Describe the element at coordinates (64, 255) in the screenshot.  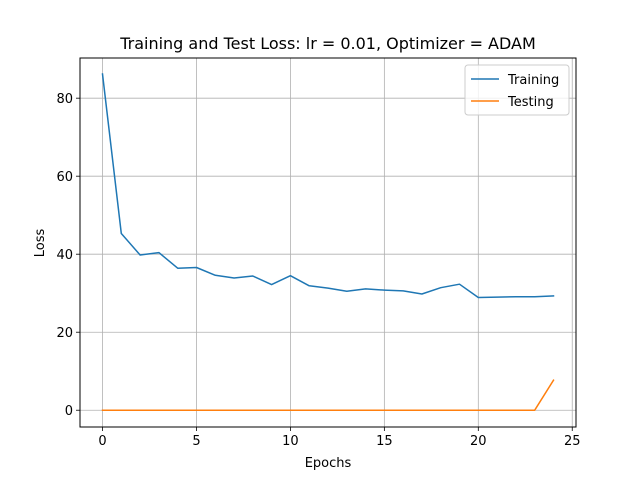
I see `y-tick-label: 40` at that location.